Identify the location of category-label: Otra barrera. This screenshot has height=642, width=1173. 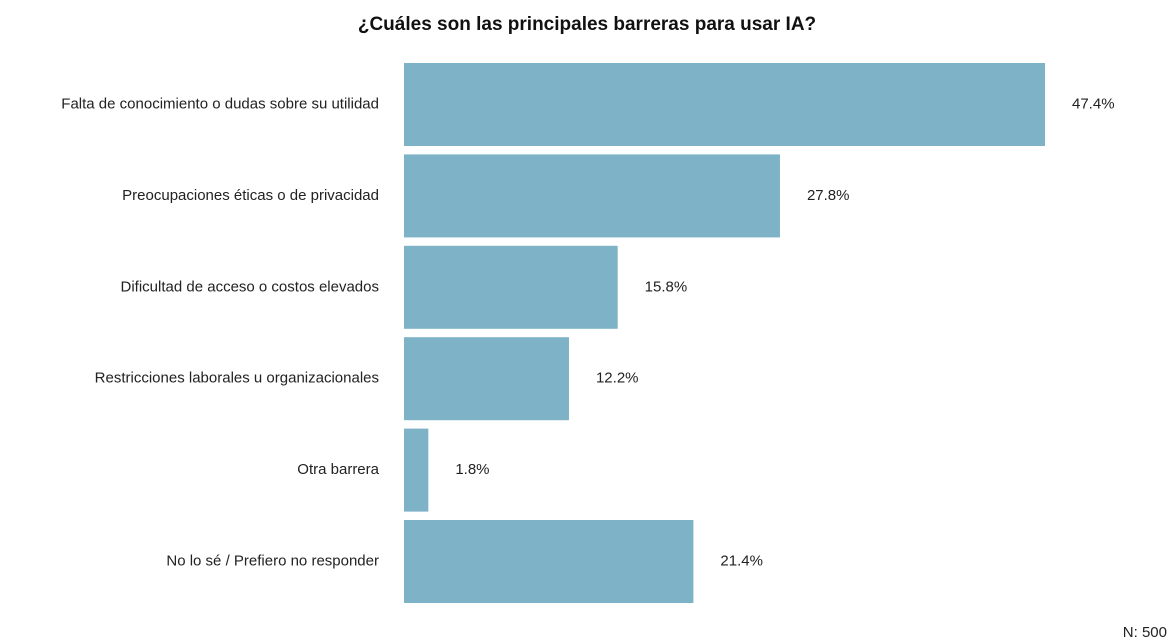
(338, 469).